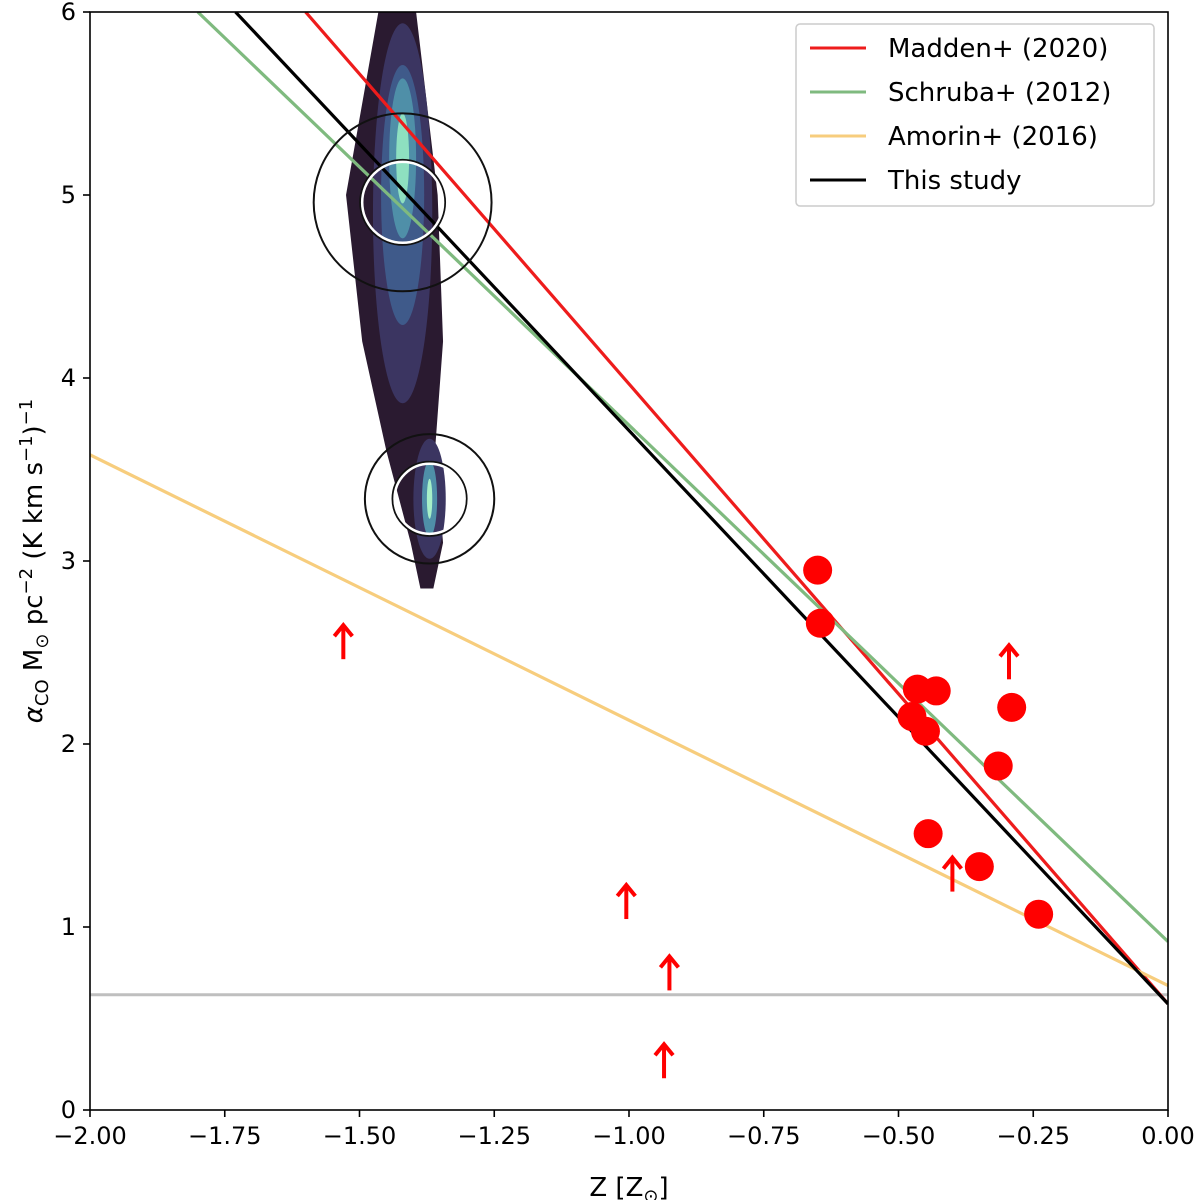 This screenshot has height=1200, width=1200. What do you see at coordinates (1167, 1136) in the screenshot?
I see `x-tick-label: 0.00` at bounding box center [1167, 1136].